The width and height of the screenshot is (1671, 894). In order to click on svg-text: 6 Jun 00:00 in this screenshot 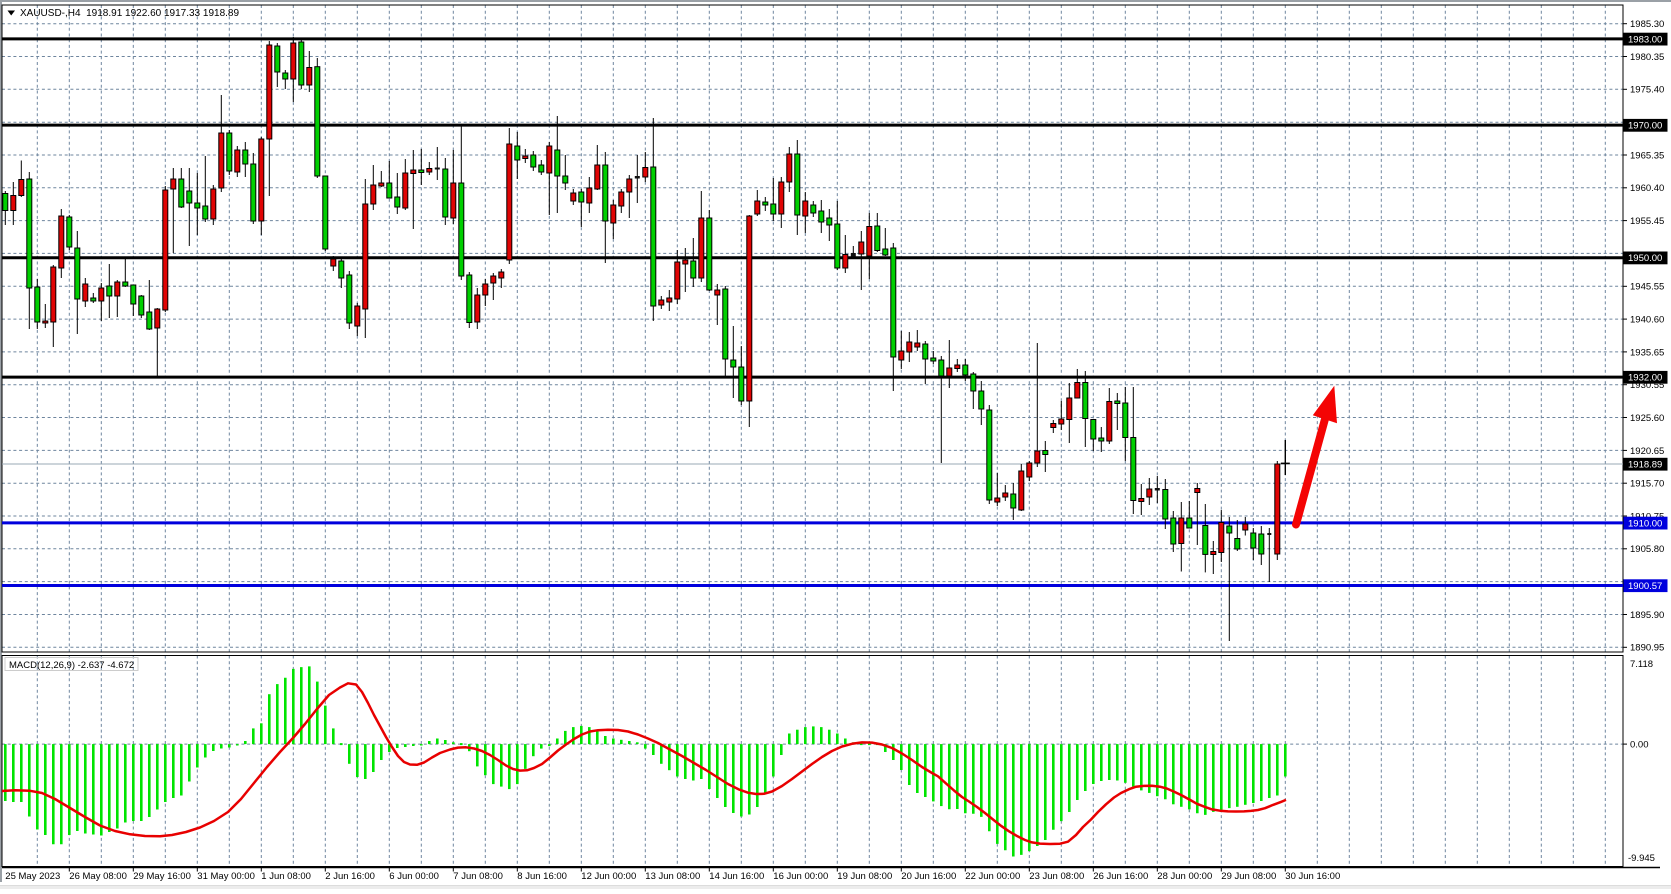, I will do `click(414, 876)`.